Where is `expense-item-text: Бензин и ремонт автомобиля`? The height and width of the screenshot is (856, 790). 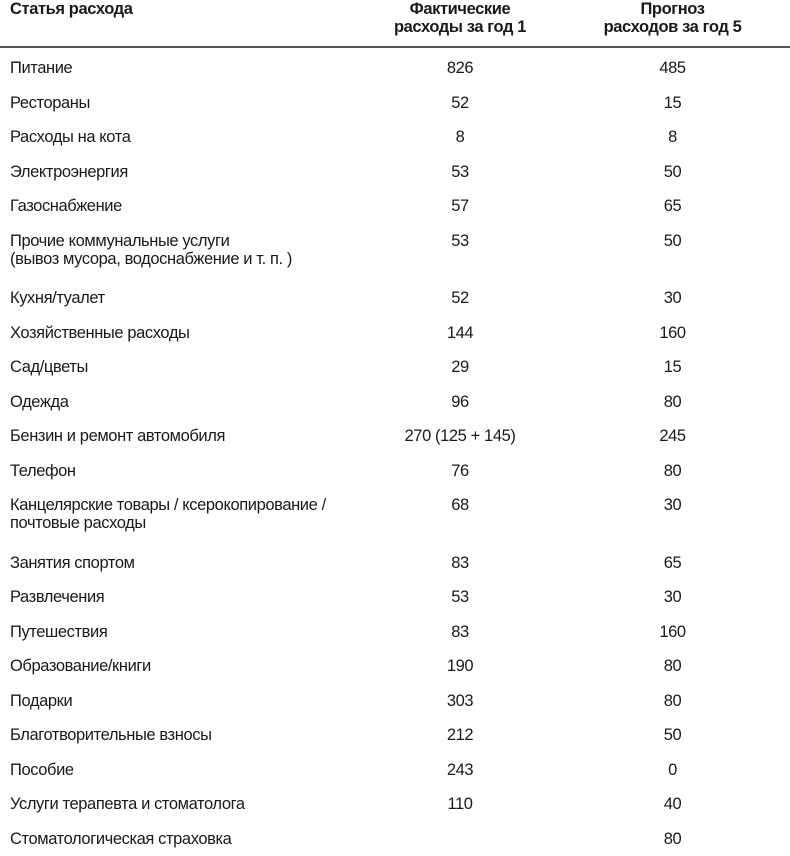 expense-item-text: Бензин и ремонт автомобиля is located at coordinates (117, 436).